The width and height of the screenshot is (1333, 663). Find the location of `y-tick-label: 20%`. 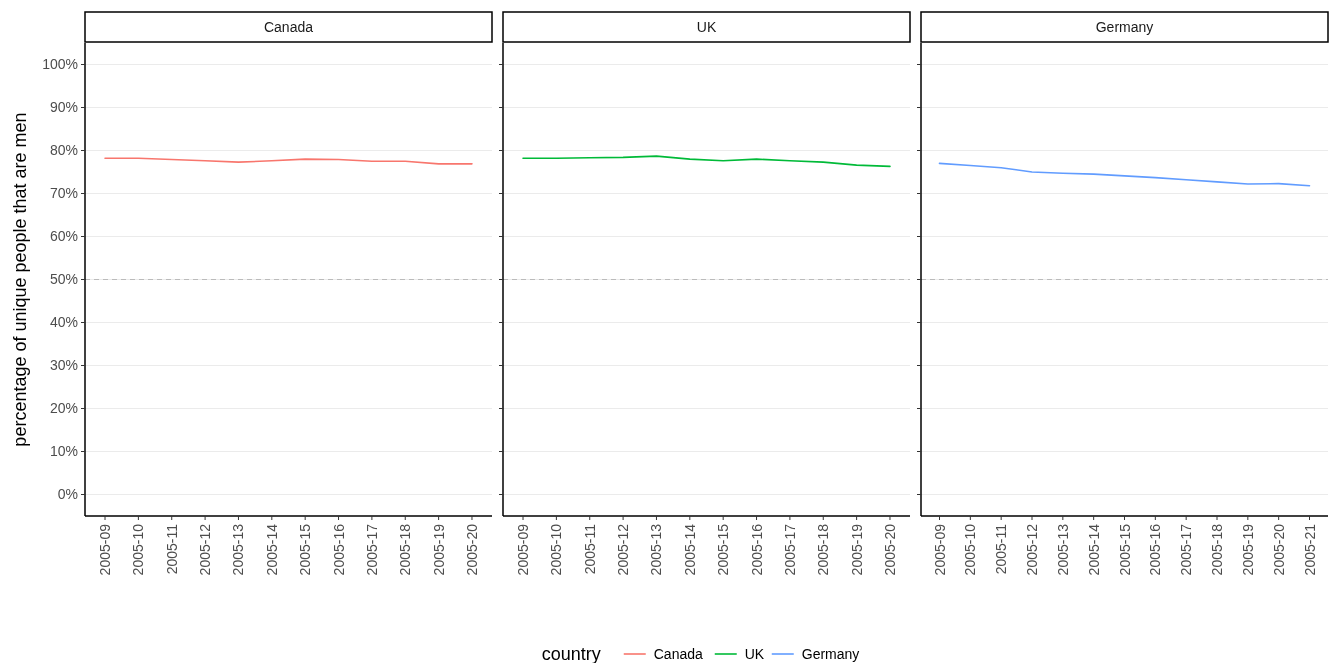

y-tick-label: 20% is located at coordinates (63, 408).